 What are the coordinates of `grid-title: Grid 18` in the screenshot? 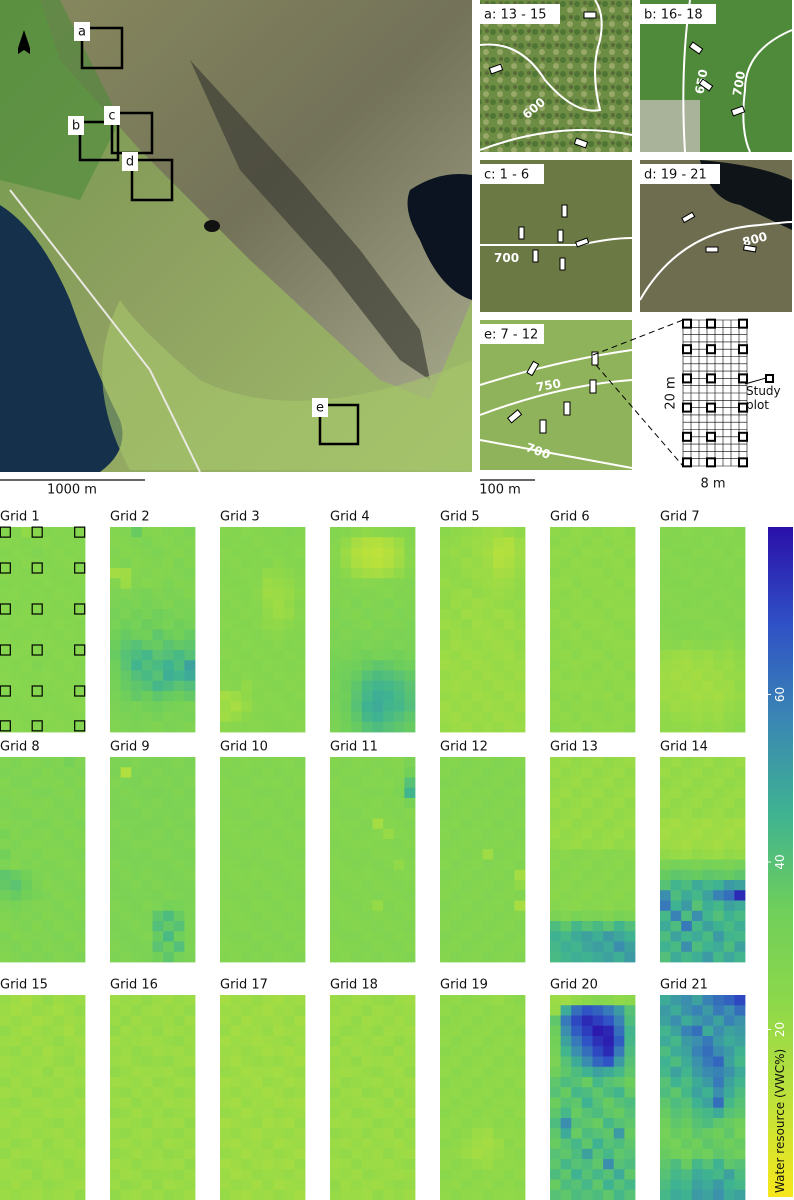 It's located at (354, 985).